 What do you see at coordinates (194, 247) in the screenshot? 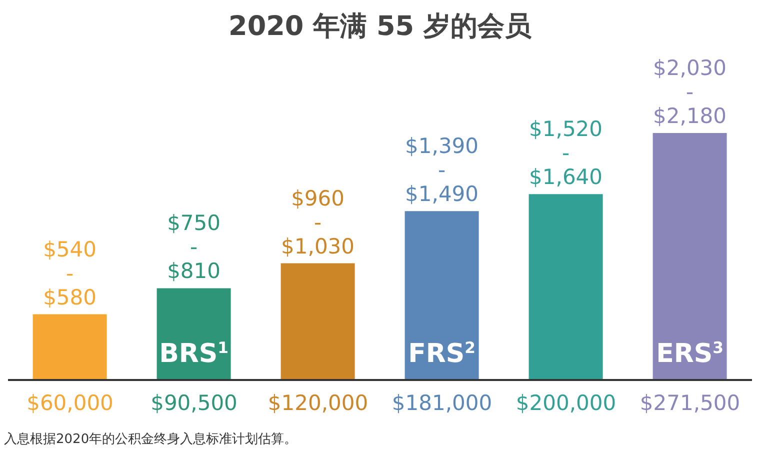
I see `data-label: $750 - $810` at bounding box center [194, 247].